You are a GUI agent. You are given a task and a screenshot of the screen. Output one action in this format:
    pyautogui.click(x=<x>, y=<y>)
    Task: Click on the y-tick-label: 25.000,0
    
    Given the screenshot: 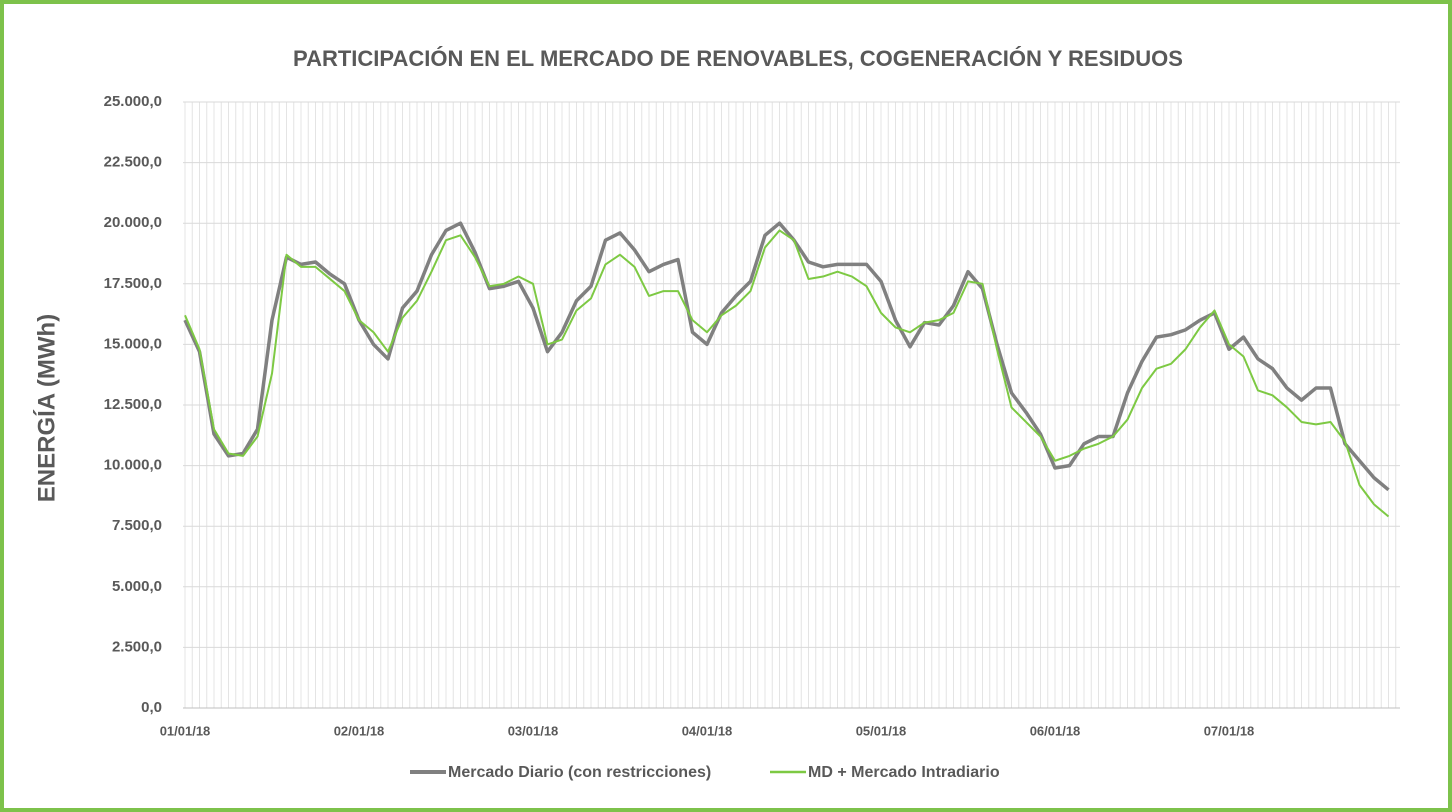 What is the action you would take?
    pyautogui.click(x=133, y=101)
    